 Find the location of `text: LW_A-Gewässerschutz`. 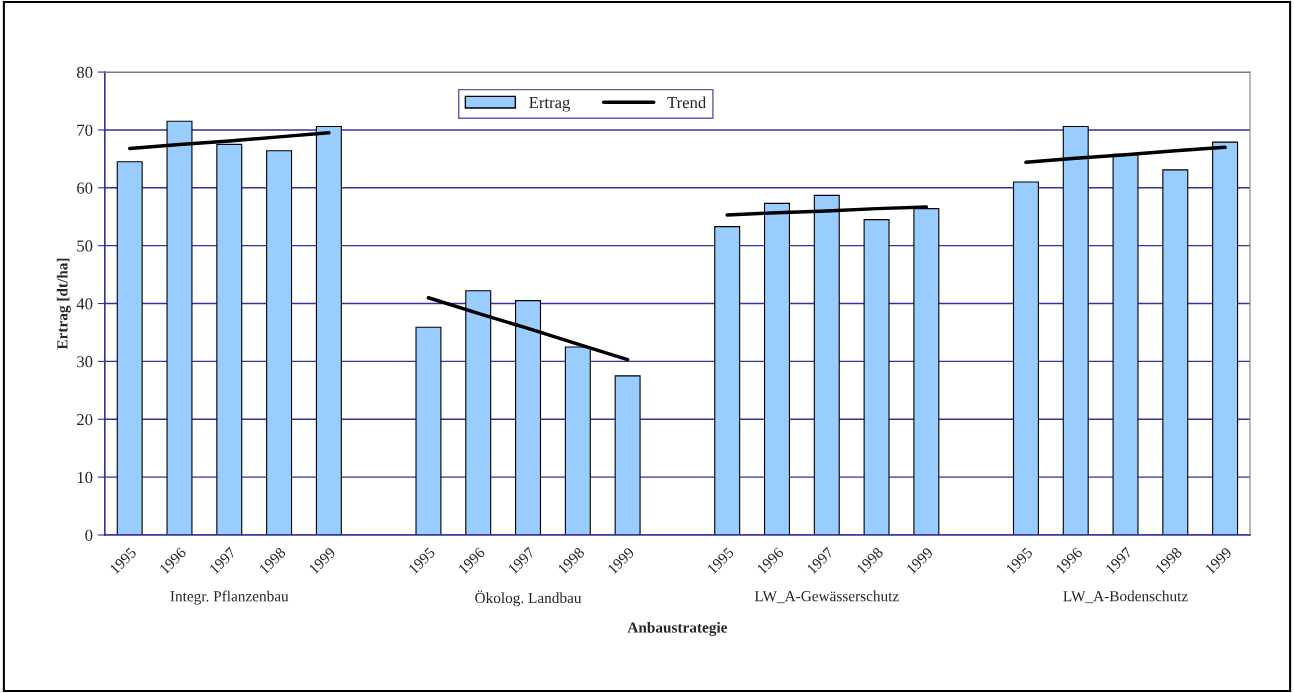

text: LW_A-Gewässerschutz is located at coordinates (826, 597).